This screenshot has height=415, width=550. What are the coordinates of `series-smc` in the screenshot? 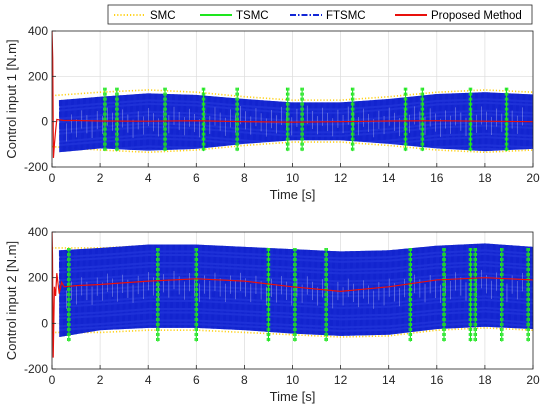 It's located at (292, 121).